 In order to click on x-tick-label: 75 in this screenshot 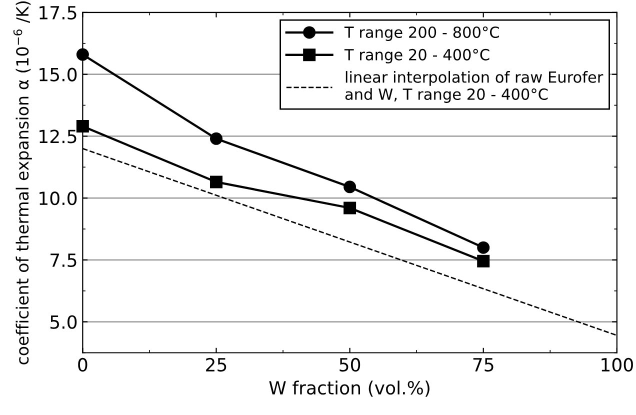, I will do `click(483, 365)`.